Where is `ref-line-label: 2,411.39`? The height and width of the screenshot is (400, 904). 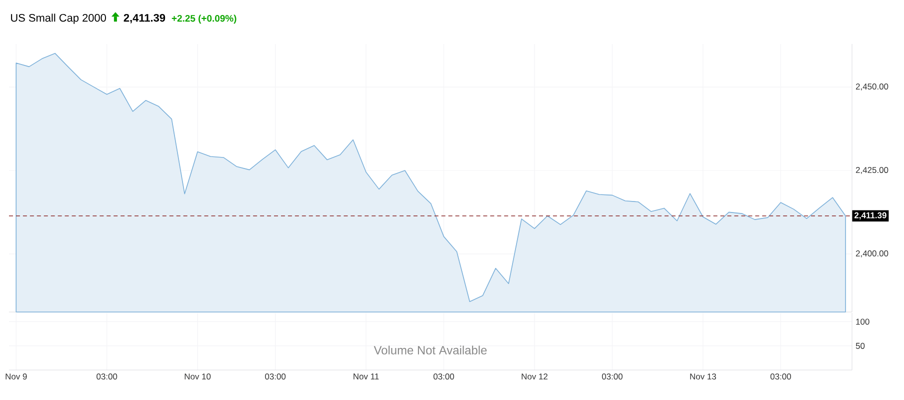
ref-line-label: 2,411.39 is located at coordinates (870, 216).